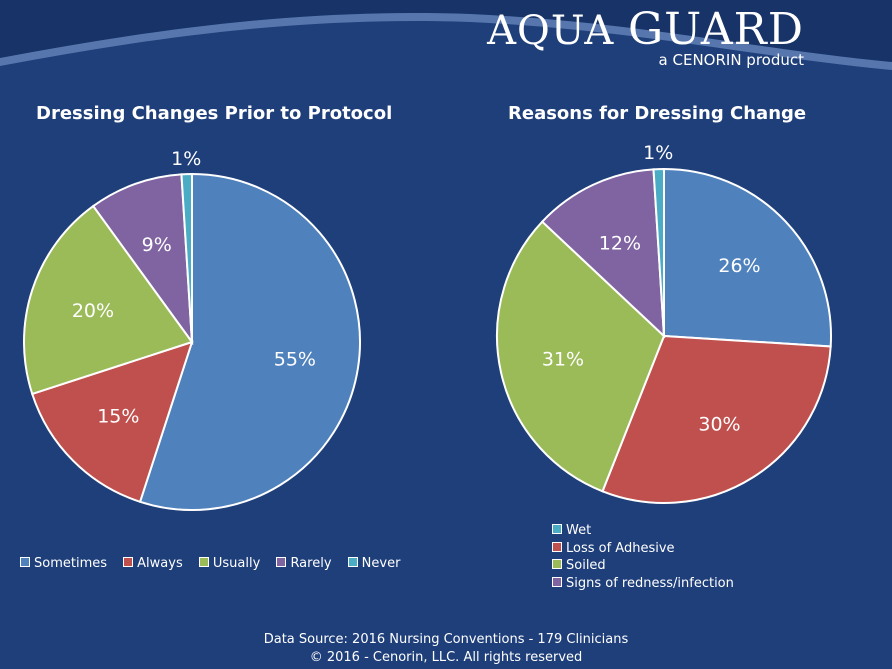 This screenshot has height=669, width=892. What do you see at coordinates (118, 417) in the screenshot?
I see `data-label-always: 15%` at bounding box center [118, 417].